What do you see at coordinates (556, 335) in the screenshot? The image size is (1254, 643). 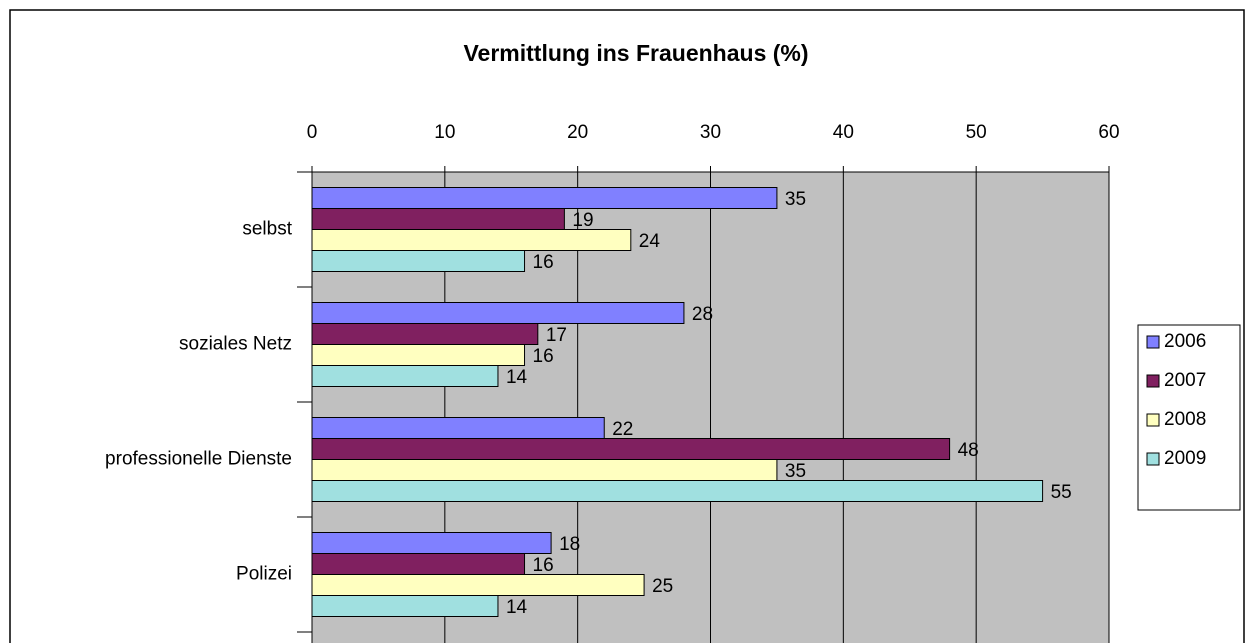 I see `value-label: 17` at bounding box center [556, 335].